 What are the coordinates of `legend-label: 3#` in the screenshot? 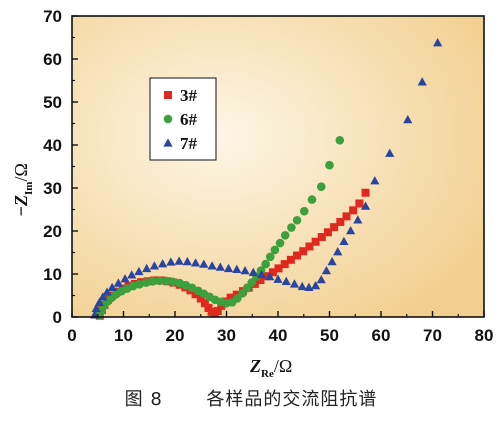 It's located at (189, 95).